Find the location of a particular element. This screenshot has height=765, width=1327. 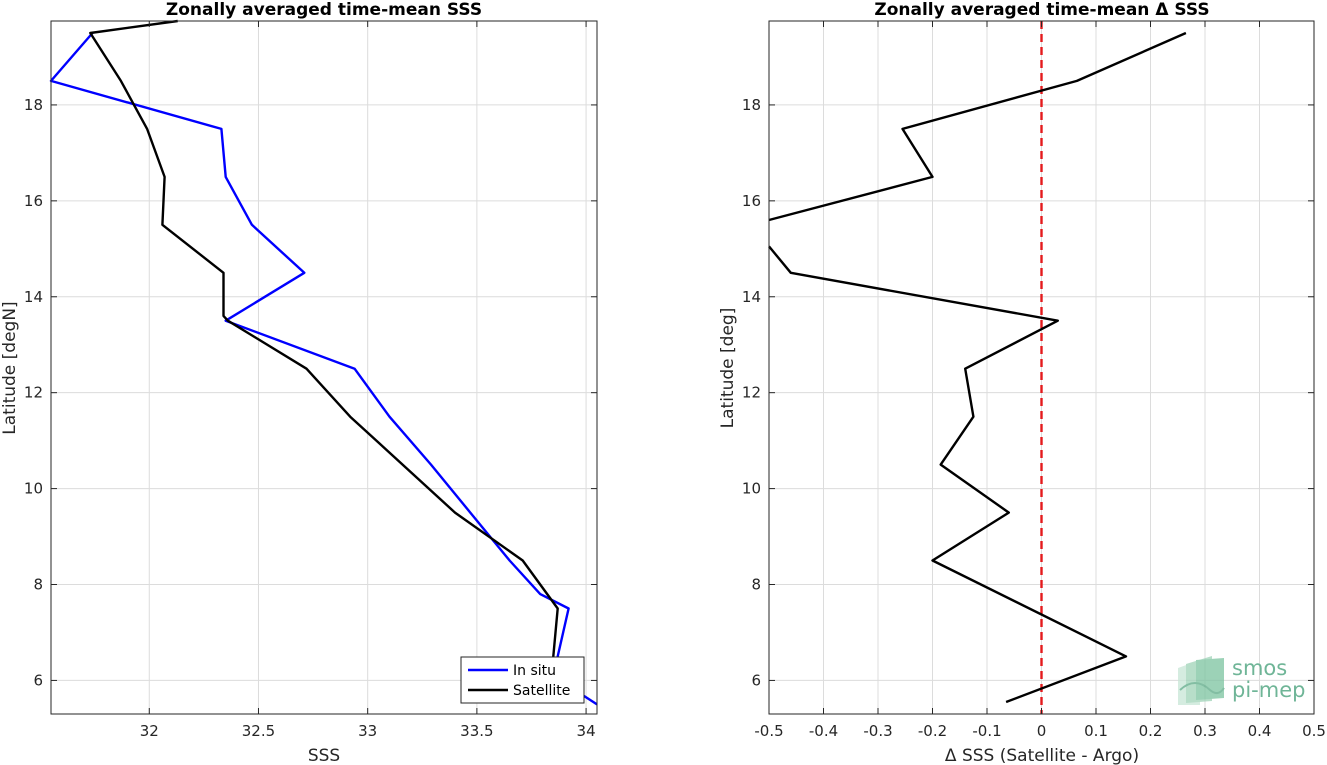

legend-satellite-label: Satellite is located at coordinates (541, 691).